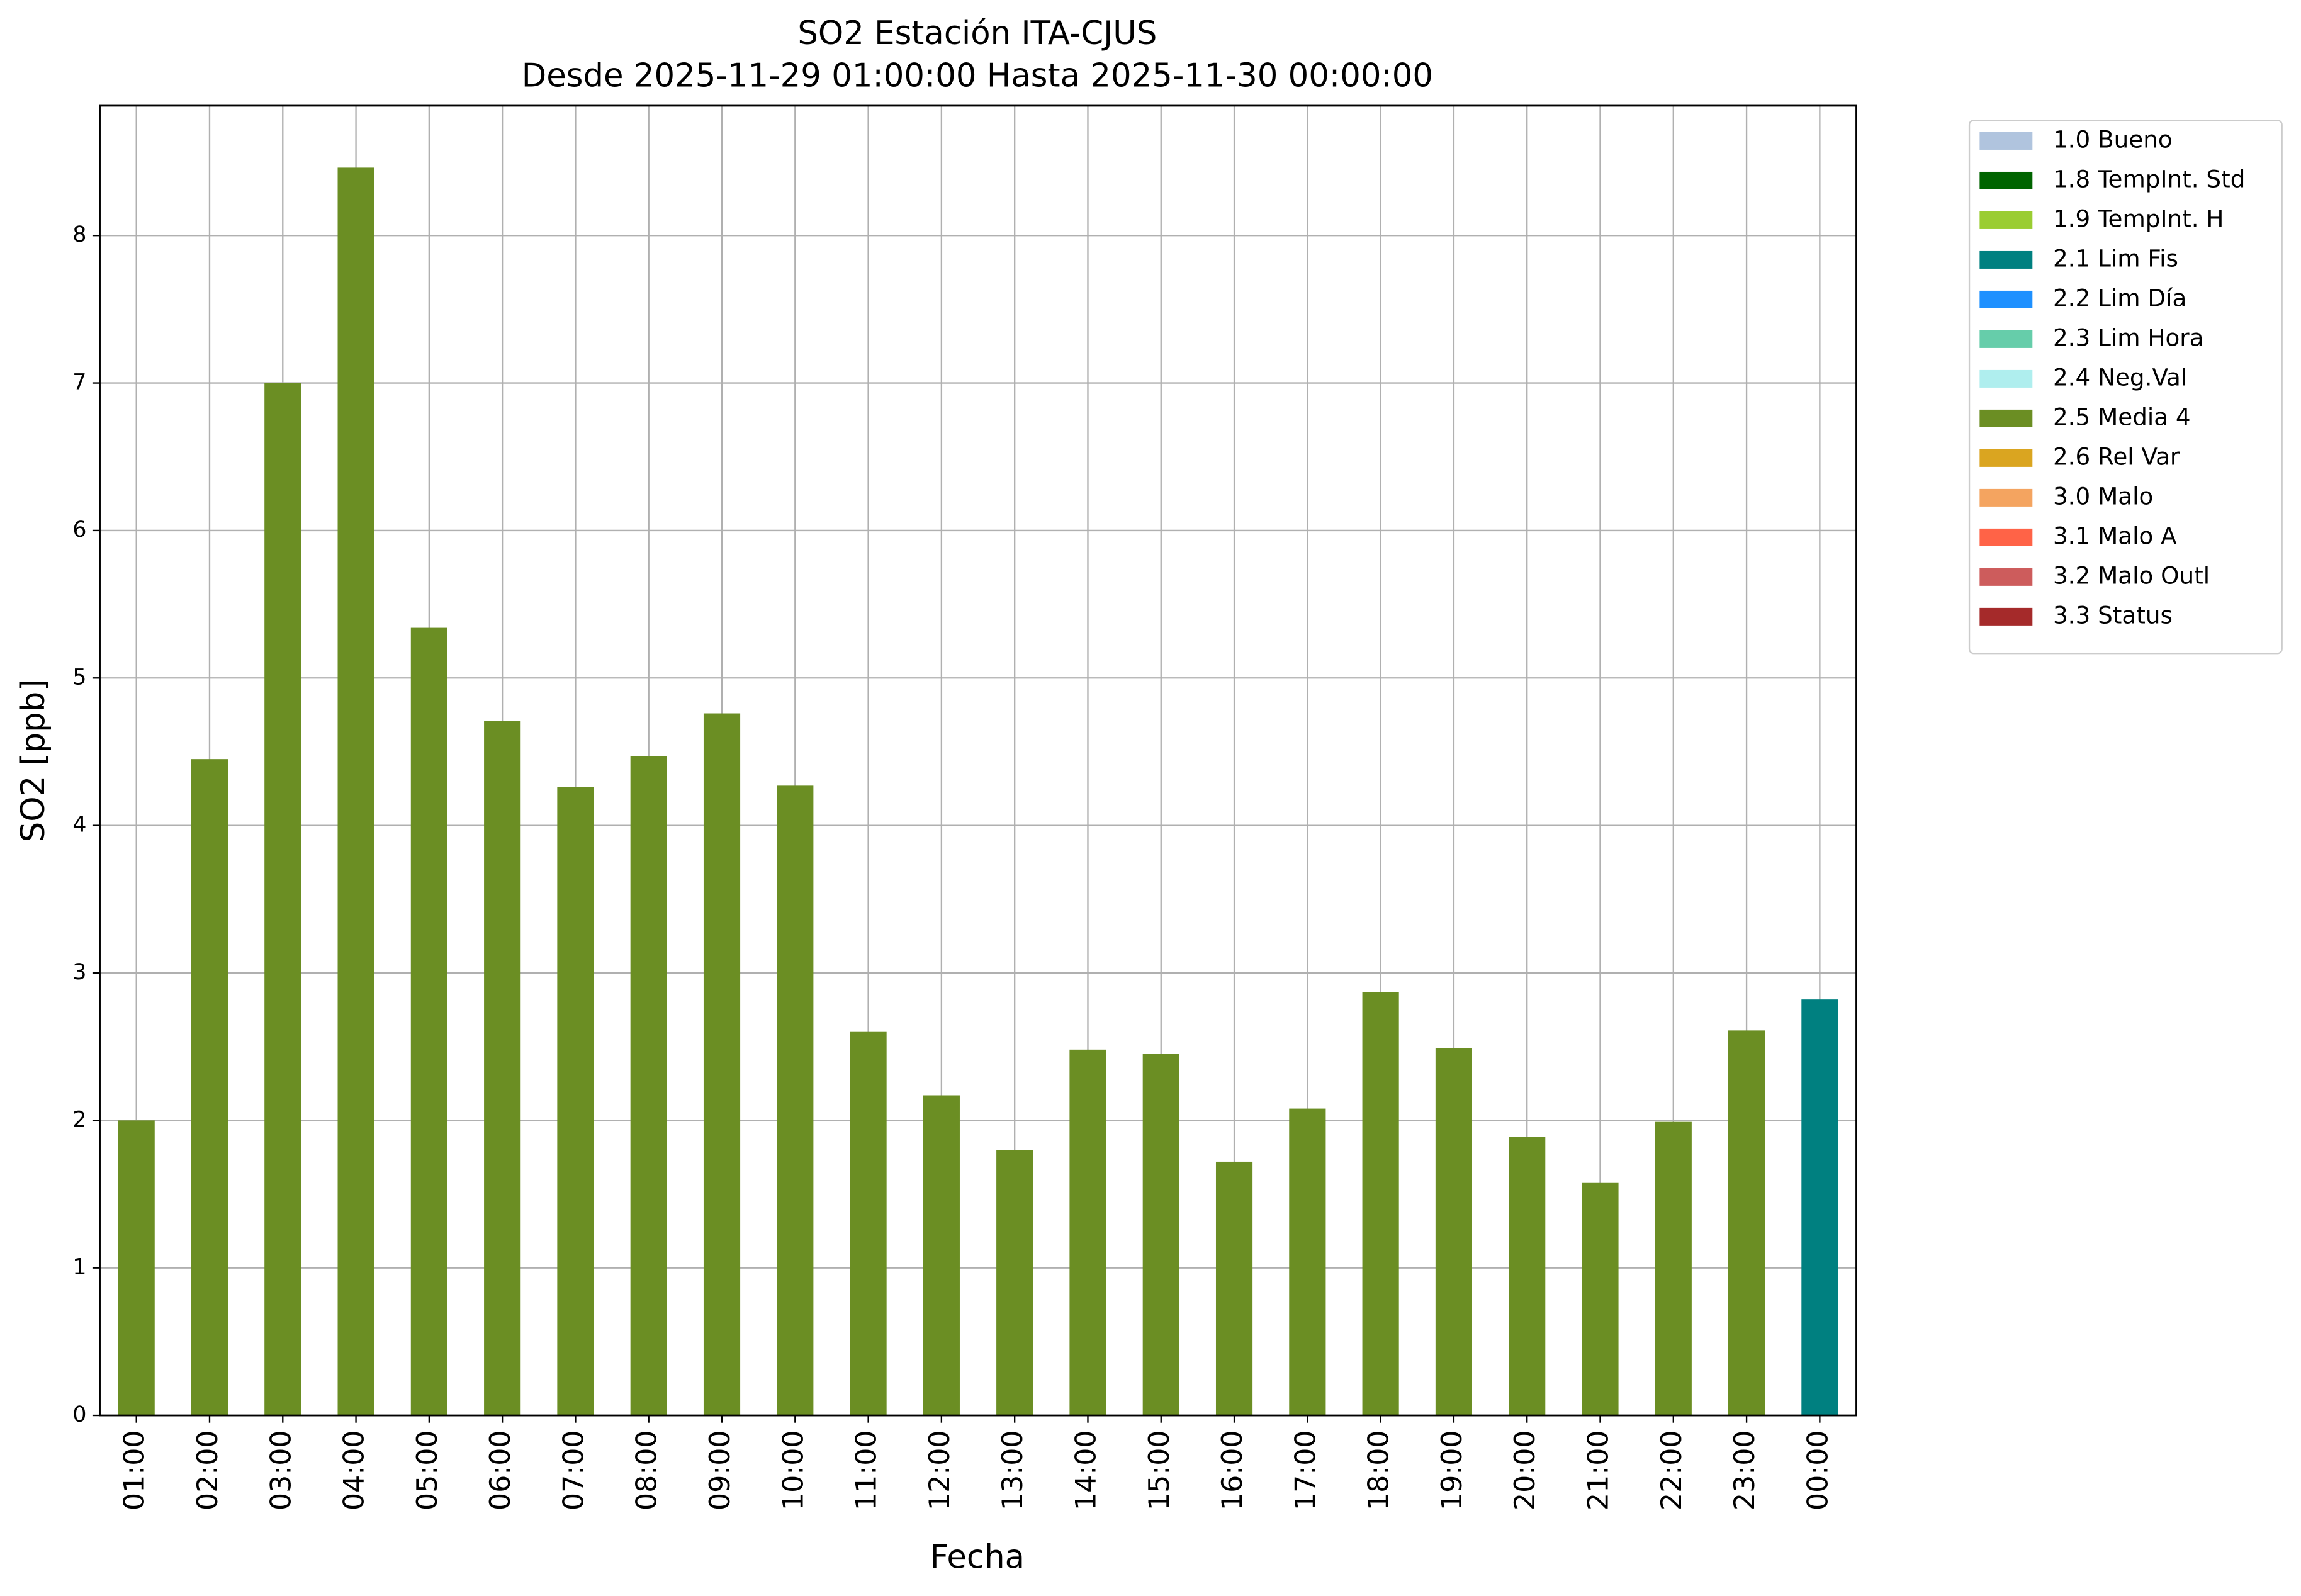  What do you see at coordinates (428, 1470) in the screenshot?
I see `x-tick-label: 05:00` at bounding box center [428, 1470].